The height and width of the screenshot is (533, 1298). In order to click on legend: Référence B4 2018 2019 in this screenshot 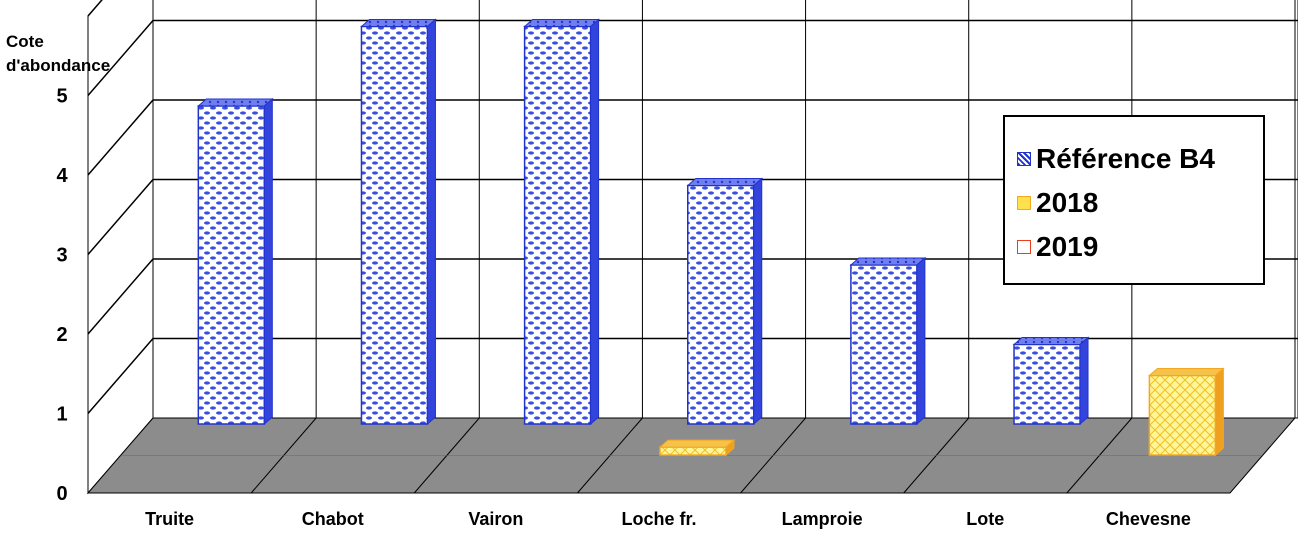, I will do `click(1134, 200)`.